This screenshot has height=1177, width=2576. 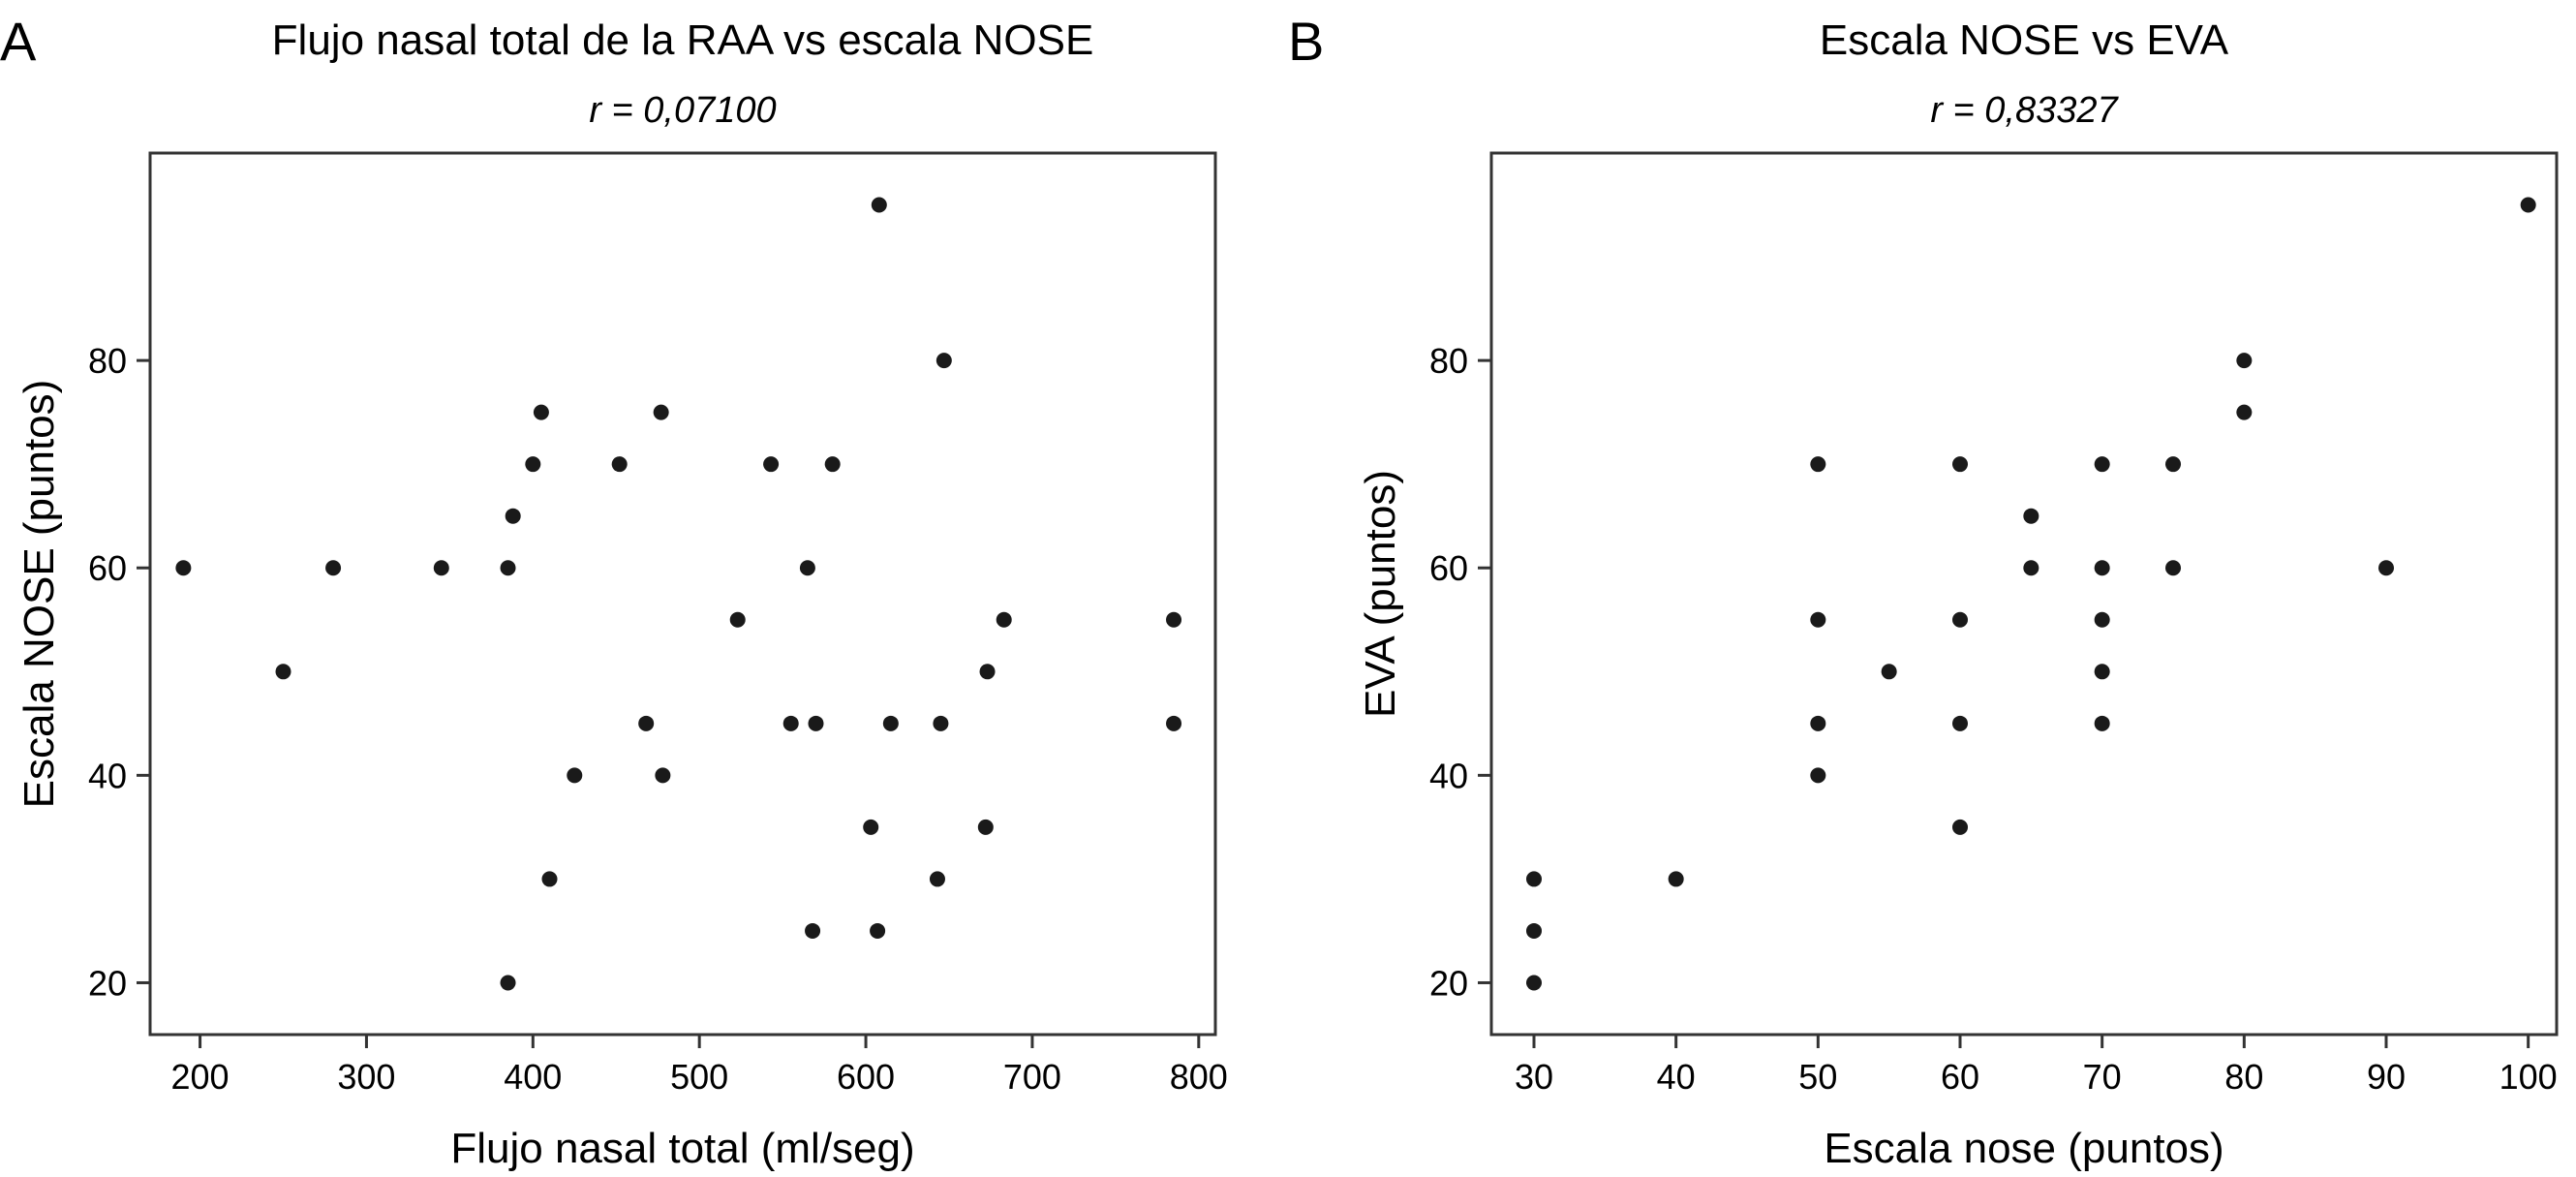 What do you see at coordinates (1380, 594) in the screenshot?
I see `y-axis-label: EVA (puntos)` at bounding box center [1380, 594].